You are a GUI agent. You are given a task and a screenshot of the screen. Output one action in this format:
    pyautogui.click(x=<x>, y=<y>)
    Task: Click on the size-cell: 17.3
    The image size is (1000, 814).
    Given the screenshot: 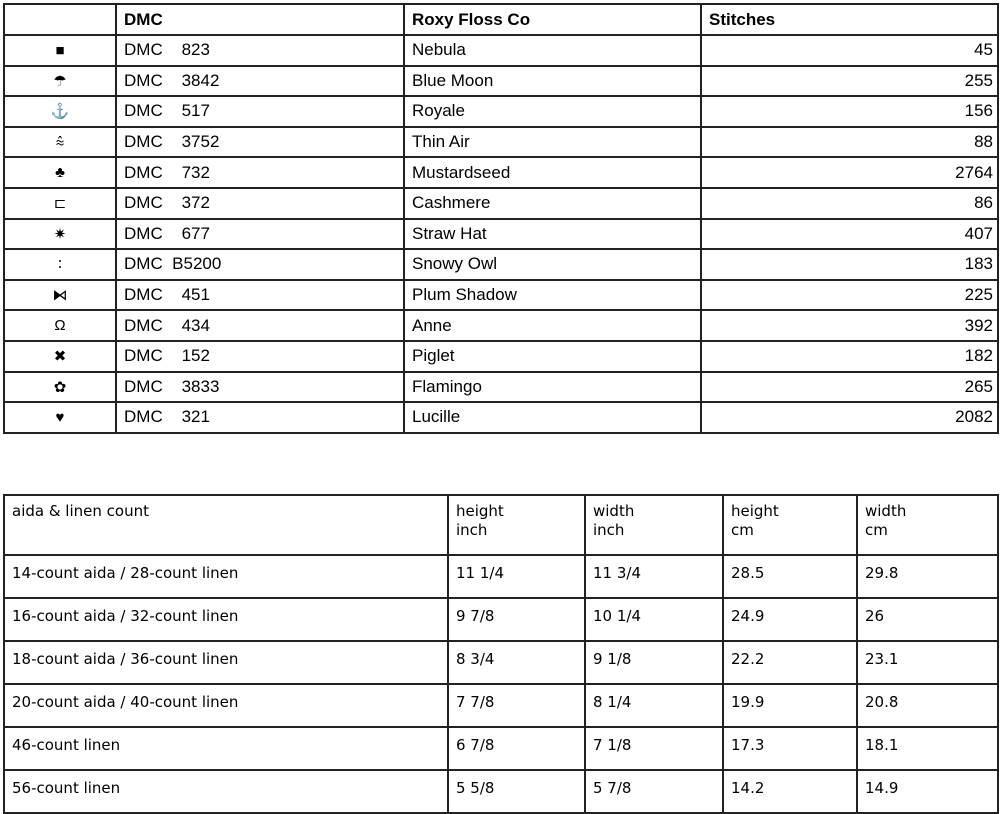 What is the action you would take?
    pyautogui.click(x=790, y=748)
    